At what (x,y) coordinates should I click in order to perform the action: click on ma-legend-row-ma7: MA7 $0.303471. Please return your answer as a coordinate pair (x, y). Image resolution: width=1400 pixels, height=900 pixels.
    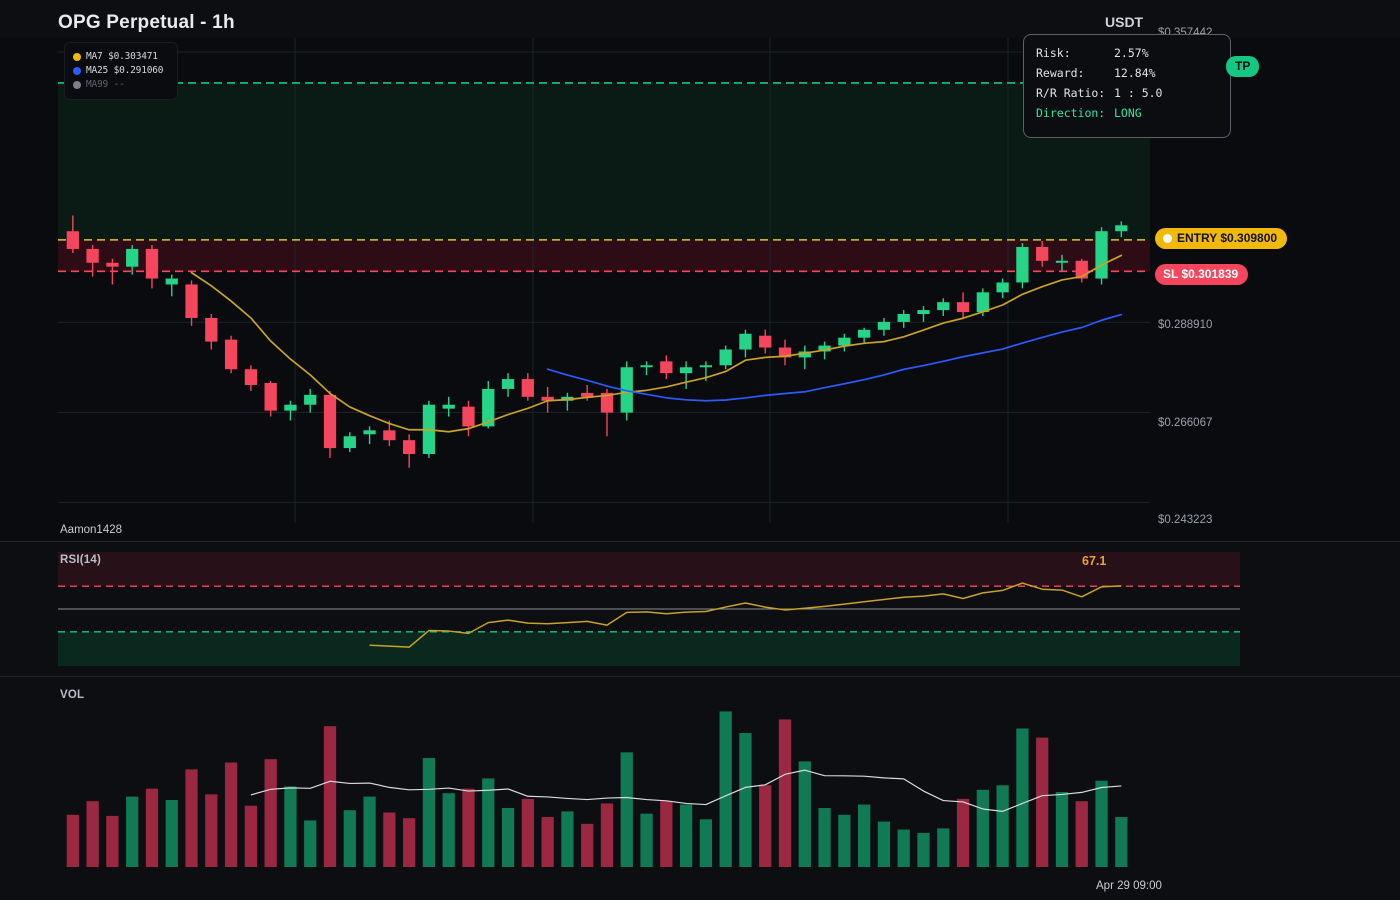
    Looking at the image, I should click on (121, 56).